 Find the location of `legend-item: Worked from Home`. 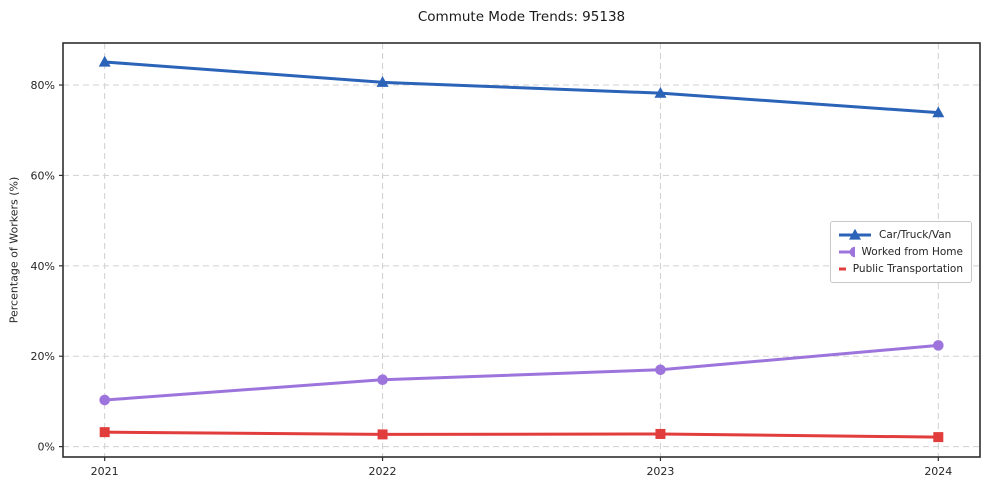

legend-item: Worked from Home is located at coordinates (900, 252).